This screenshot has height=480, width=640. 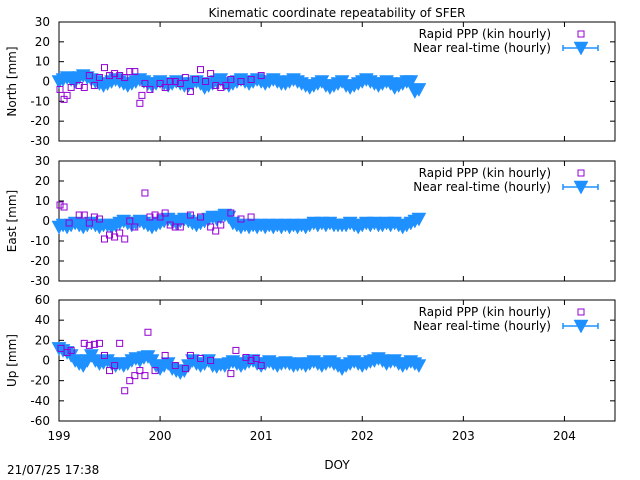 I want to click on east-nrt-point, so click(x=419, y=219).